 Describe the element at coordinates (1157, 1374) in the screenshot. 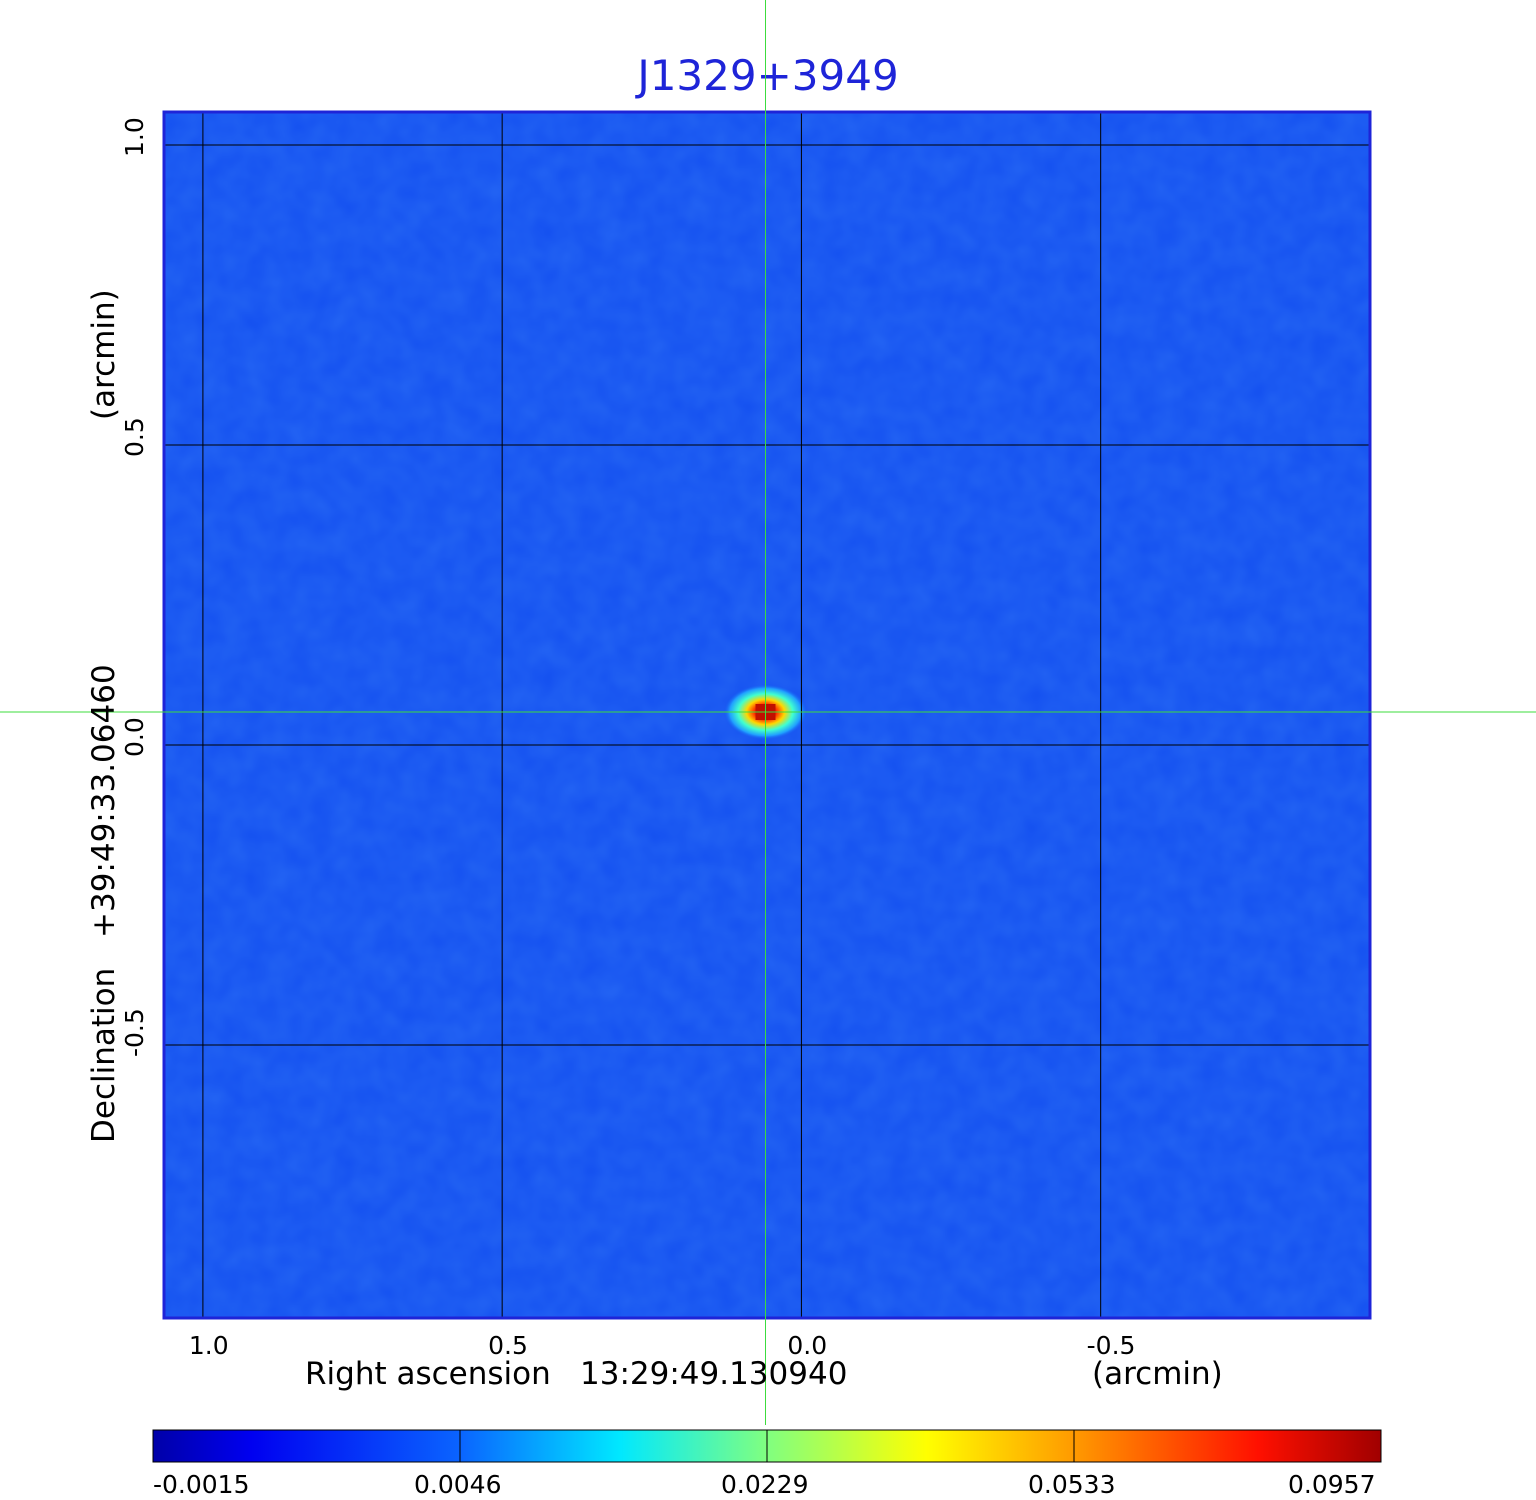

I see `x-axis-unit: (arcmin)` at that location.